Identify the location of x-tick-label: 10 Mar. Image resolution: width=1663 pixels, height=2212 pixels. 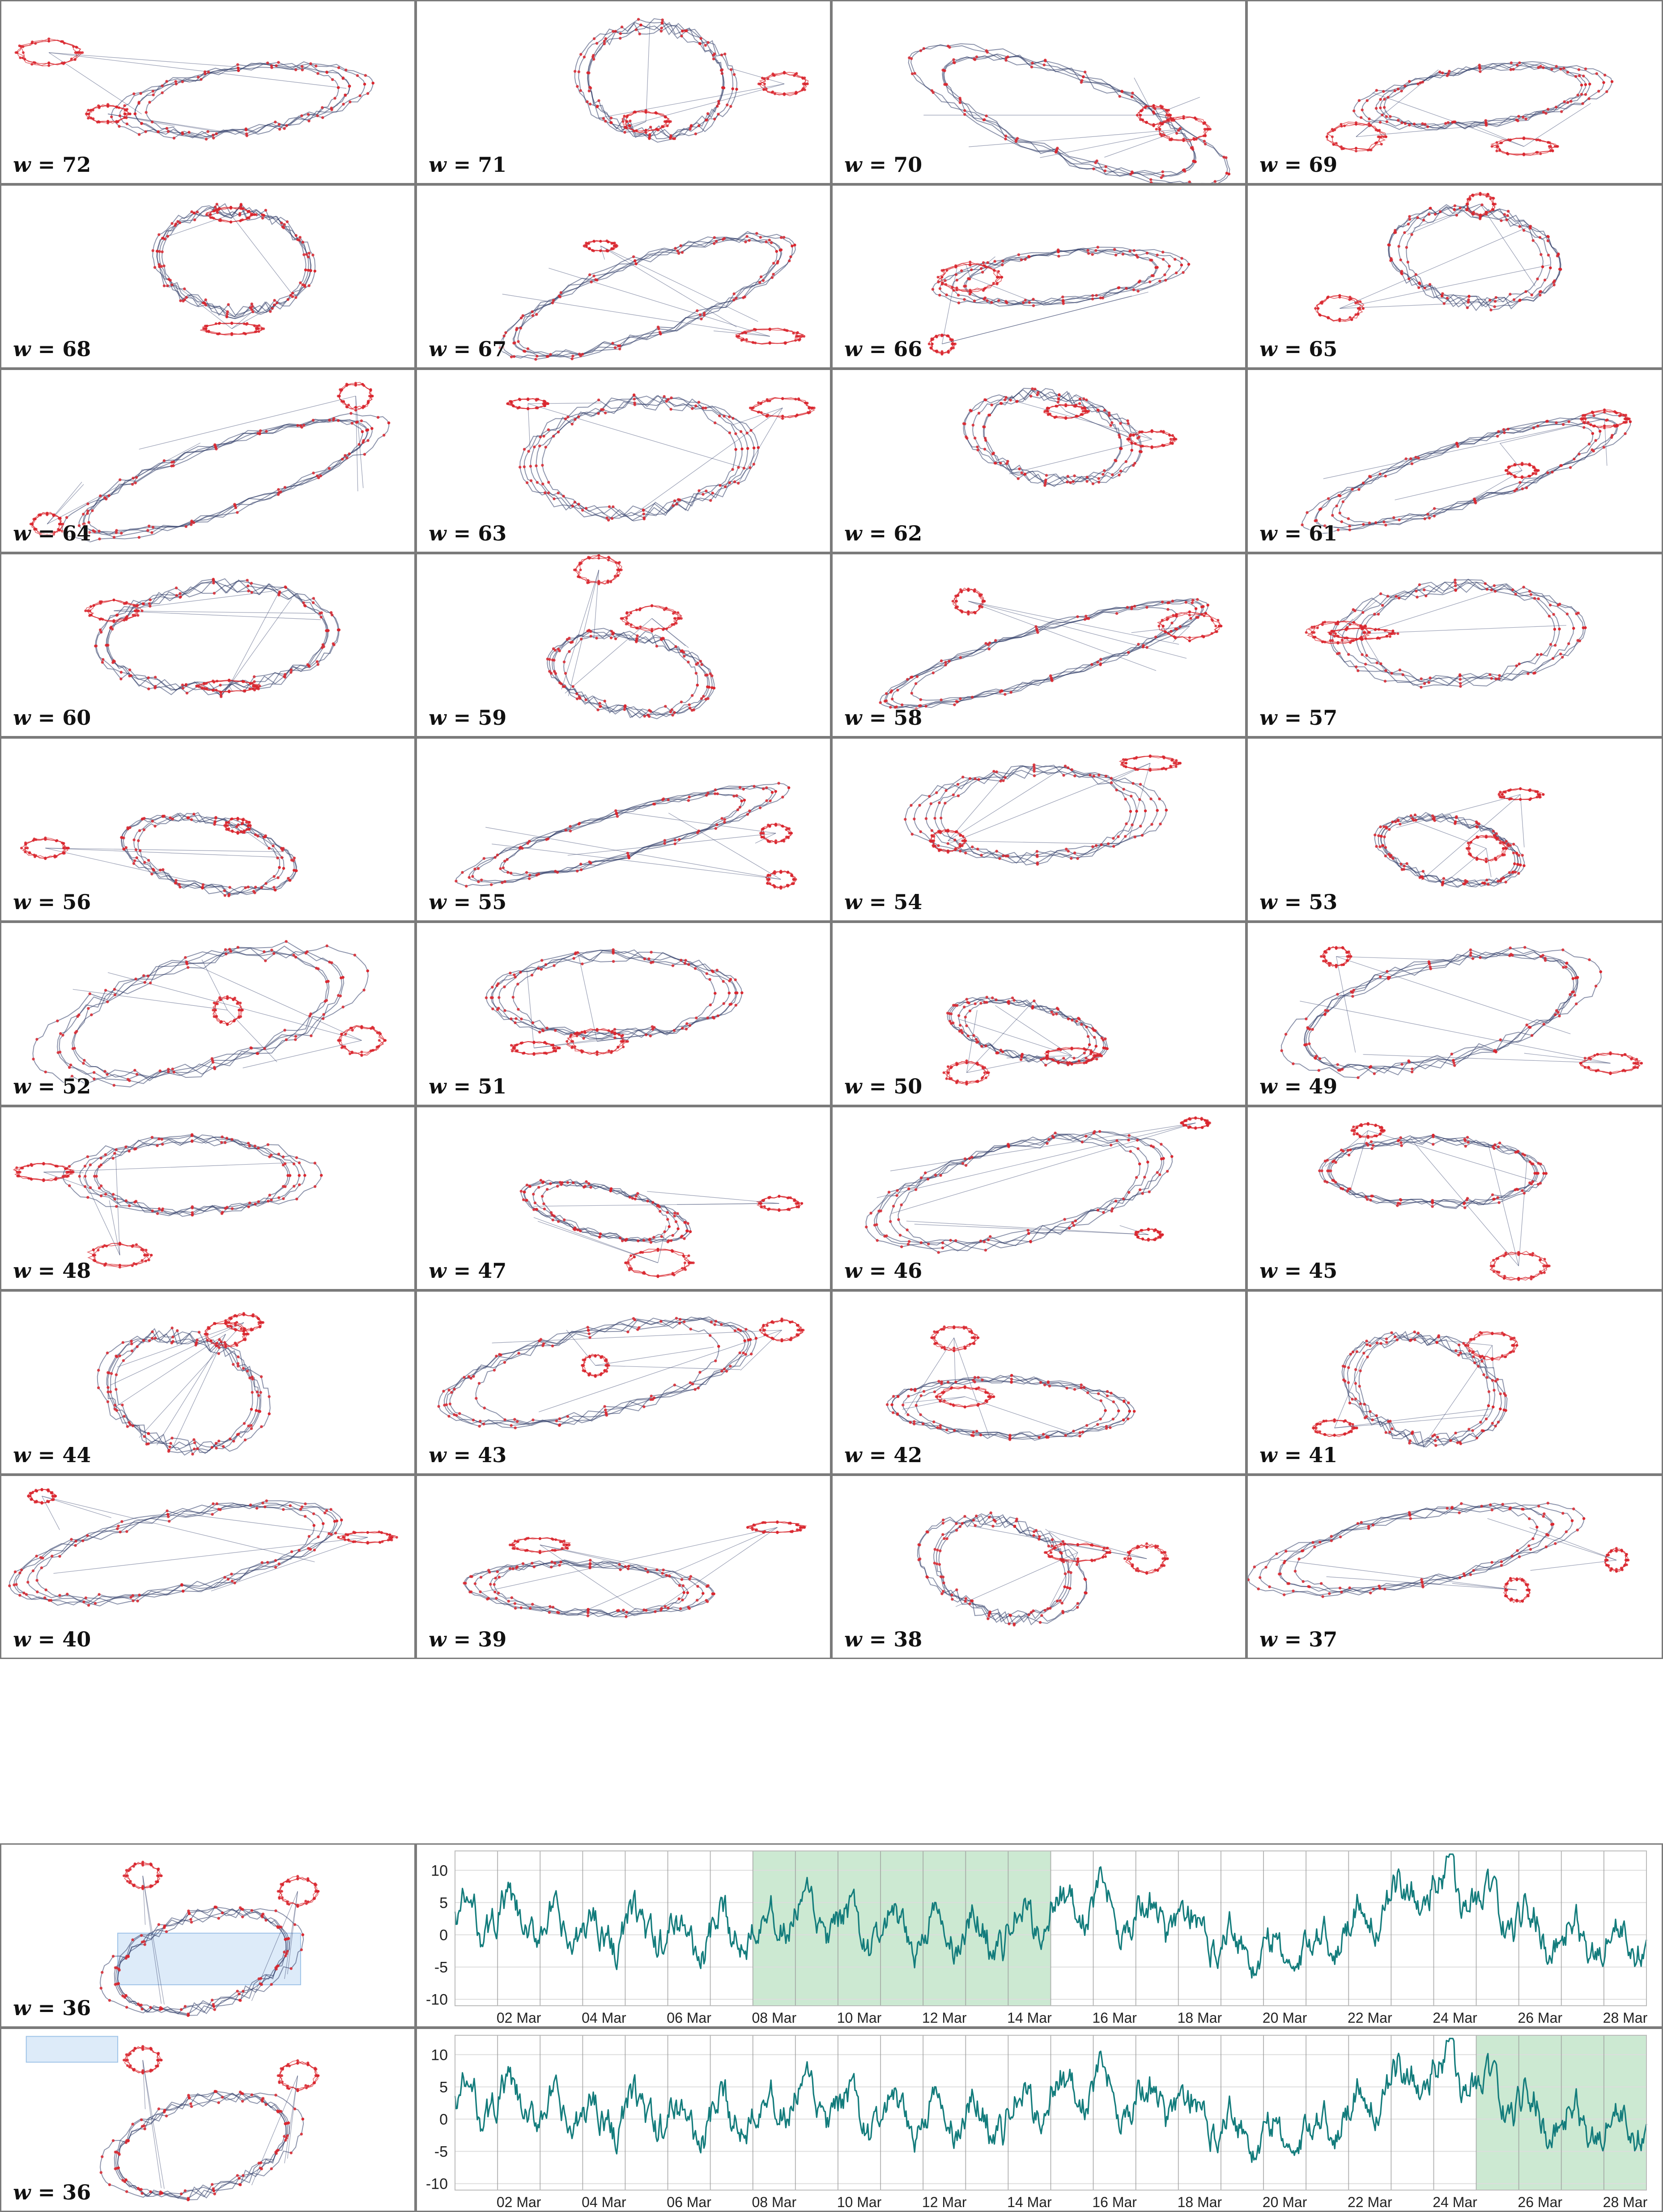
(859, 2202).